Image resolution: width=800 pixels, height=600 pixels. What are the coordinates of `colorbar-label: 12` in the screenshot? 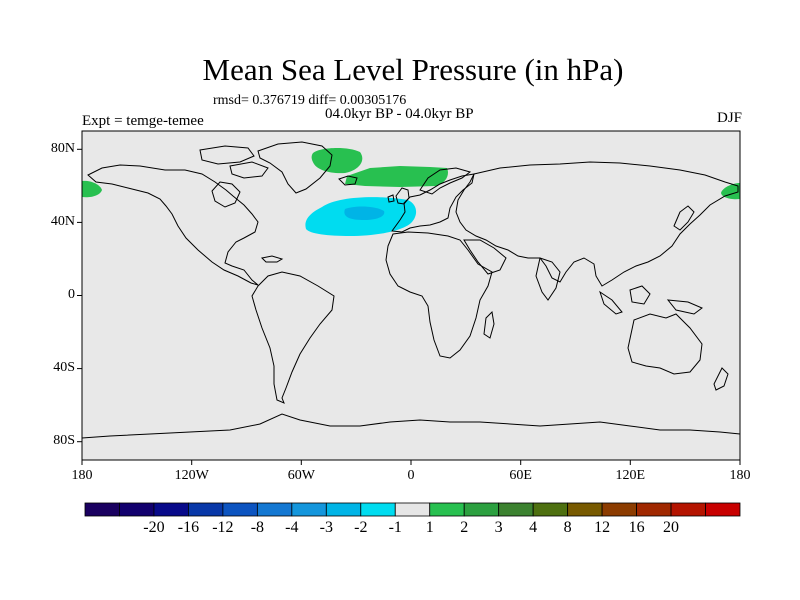 It's located at (602, 527).